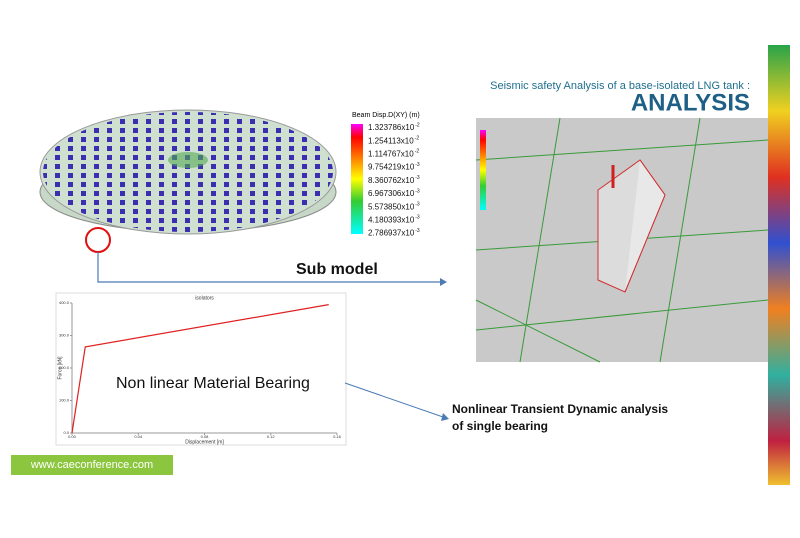 This screenshot has height=538, width=800. I want to click on legend-value: 4.180393x10, so click(391, 220).